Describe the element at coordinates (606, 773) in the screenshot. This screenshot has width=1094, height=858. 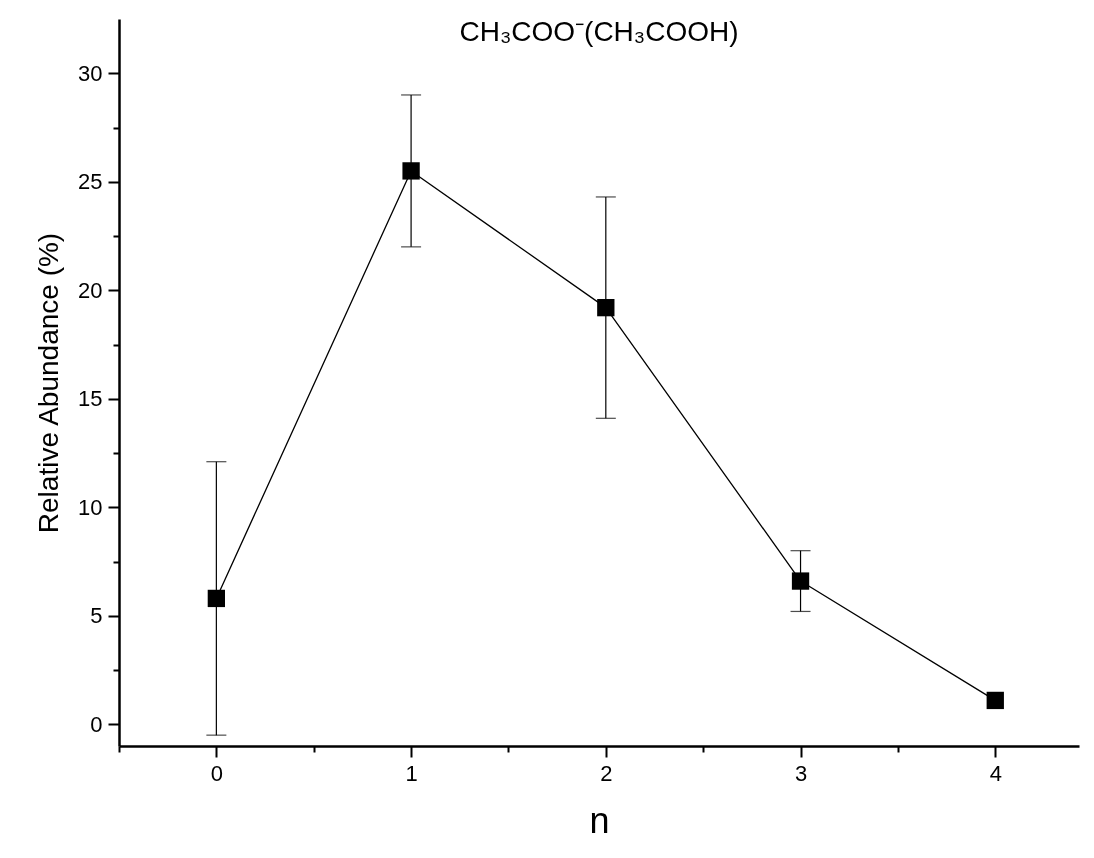
I see `x-tick-label: 2` at that location.